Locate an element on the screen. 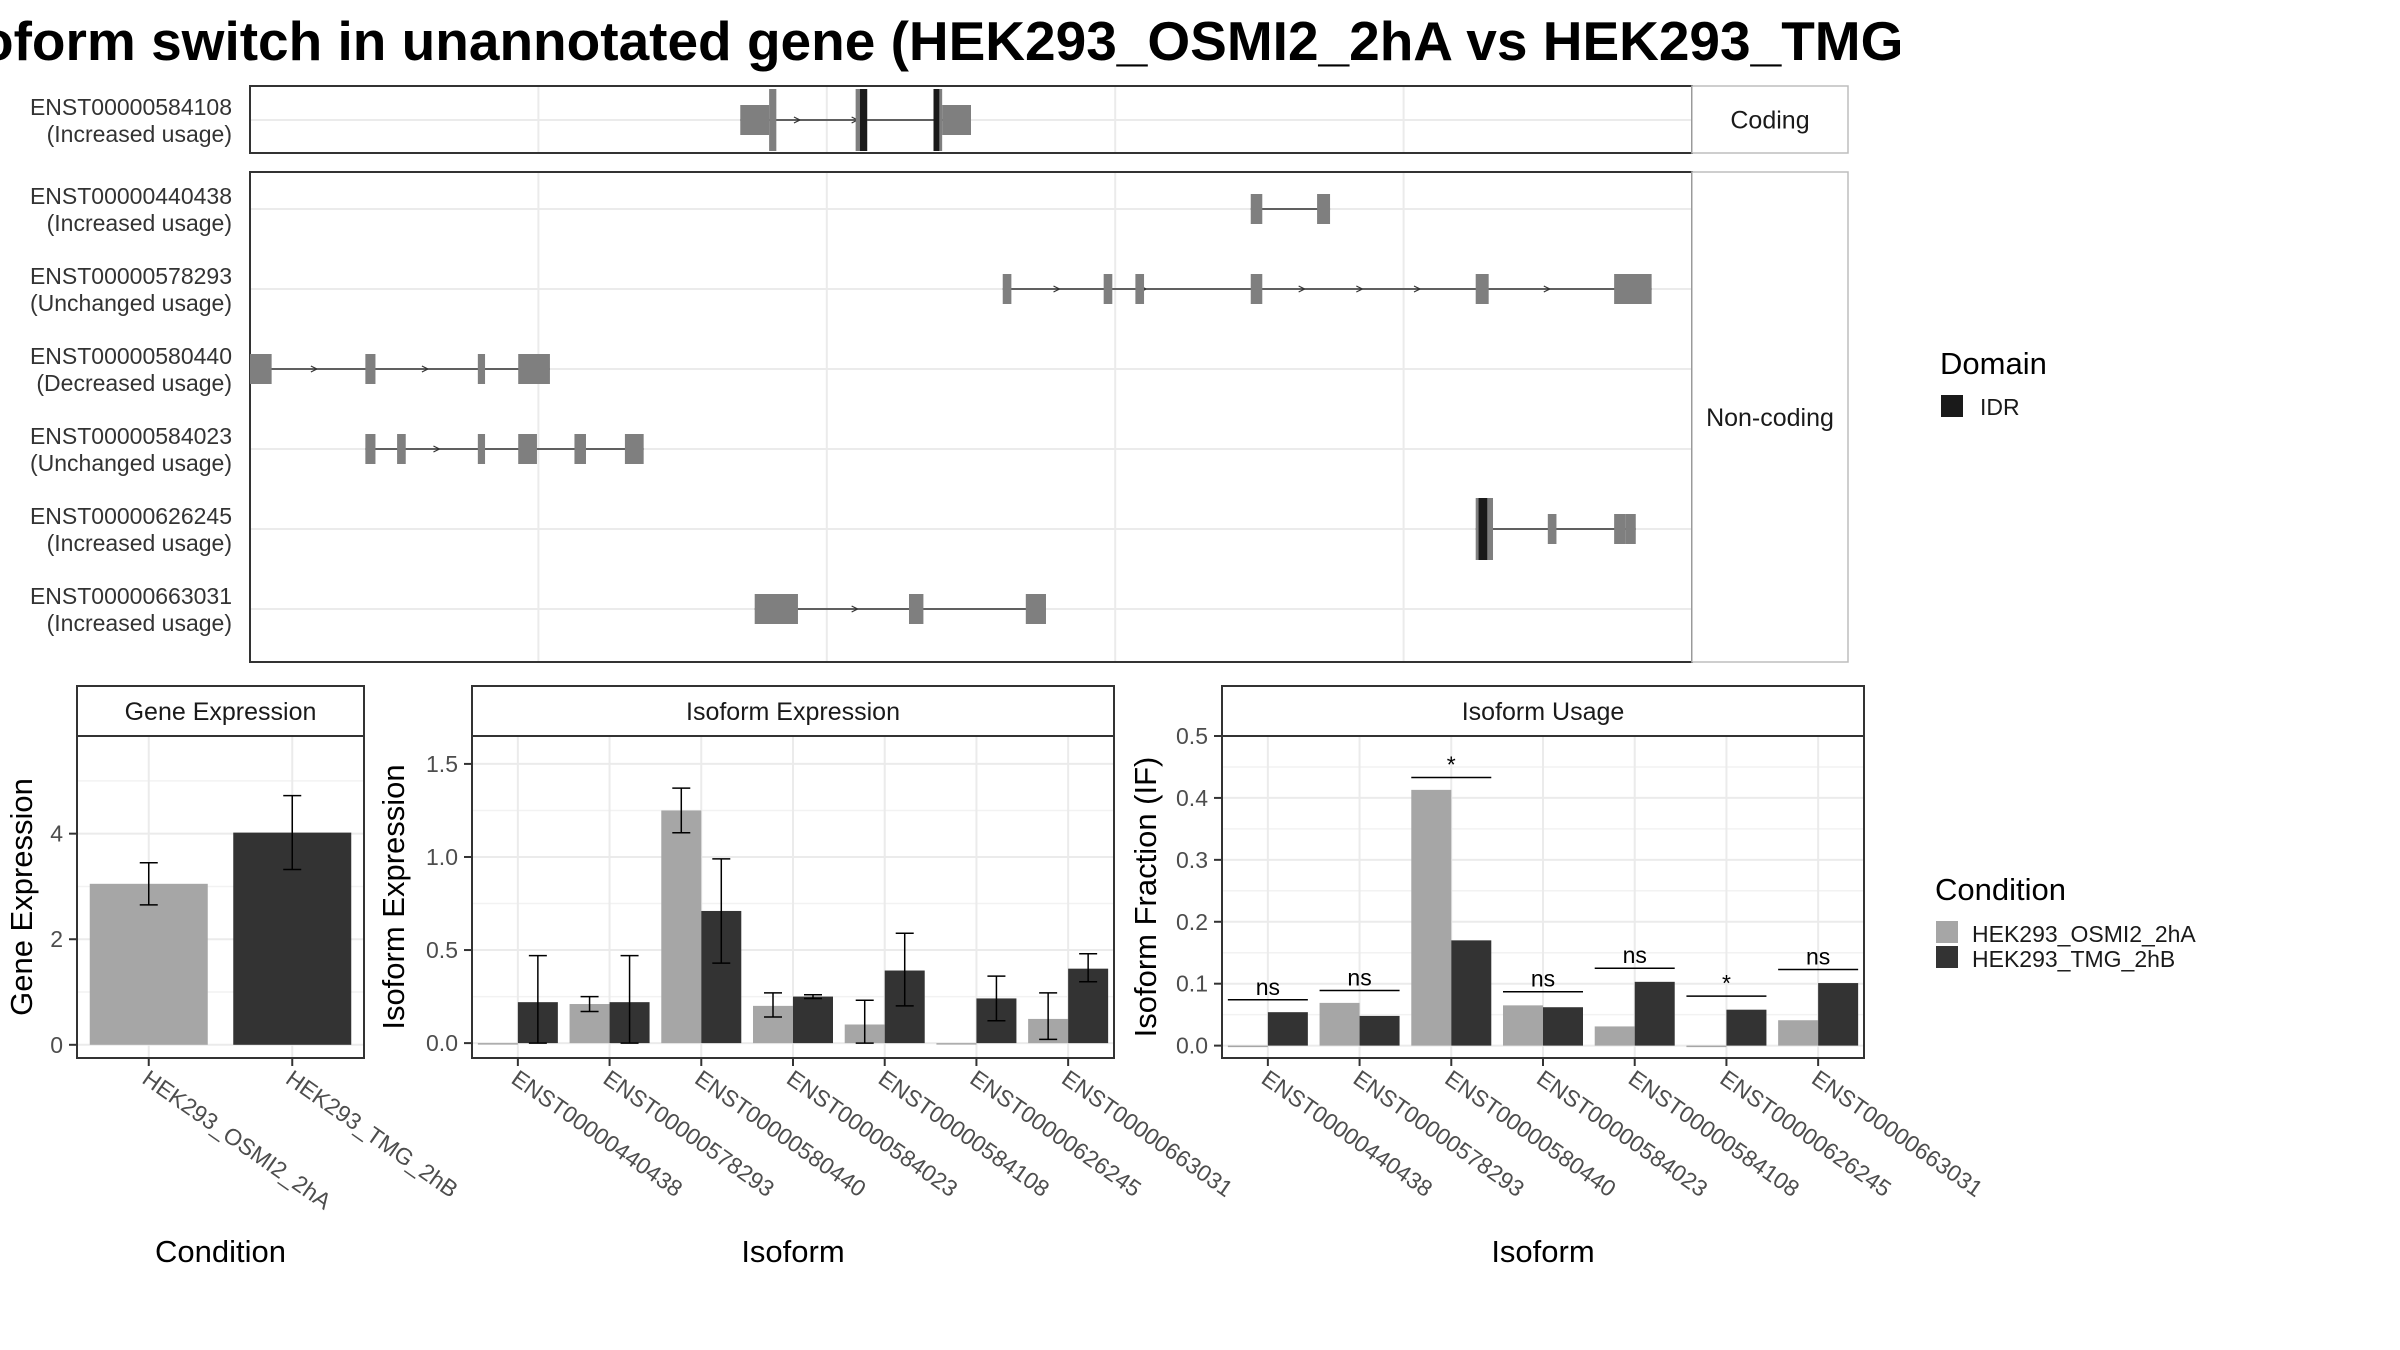 This screenshot has height=1350, width=2400. x-axis-title: Isoform is located at coordinates (792, 1251).